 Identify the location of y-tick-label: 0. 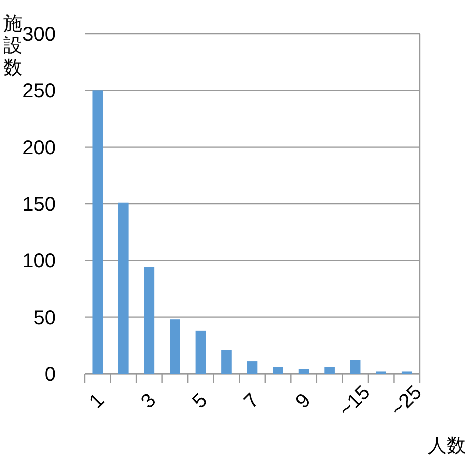
(50, 375).